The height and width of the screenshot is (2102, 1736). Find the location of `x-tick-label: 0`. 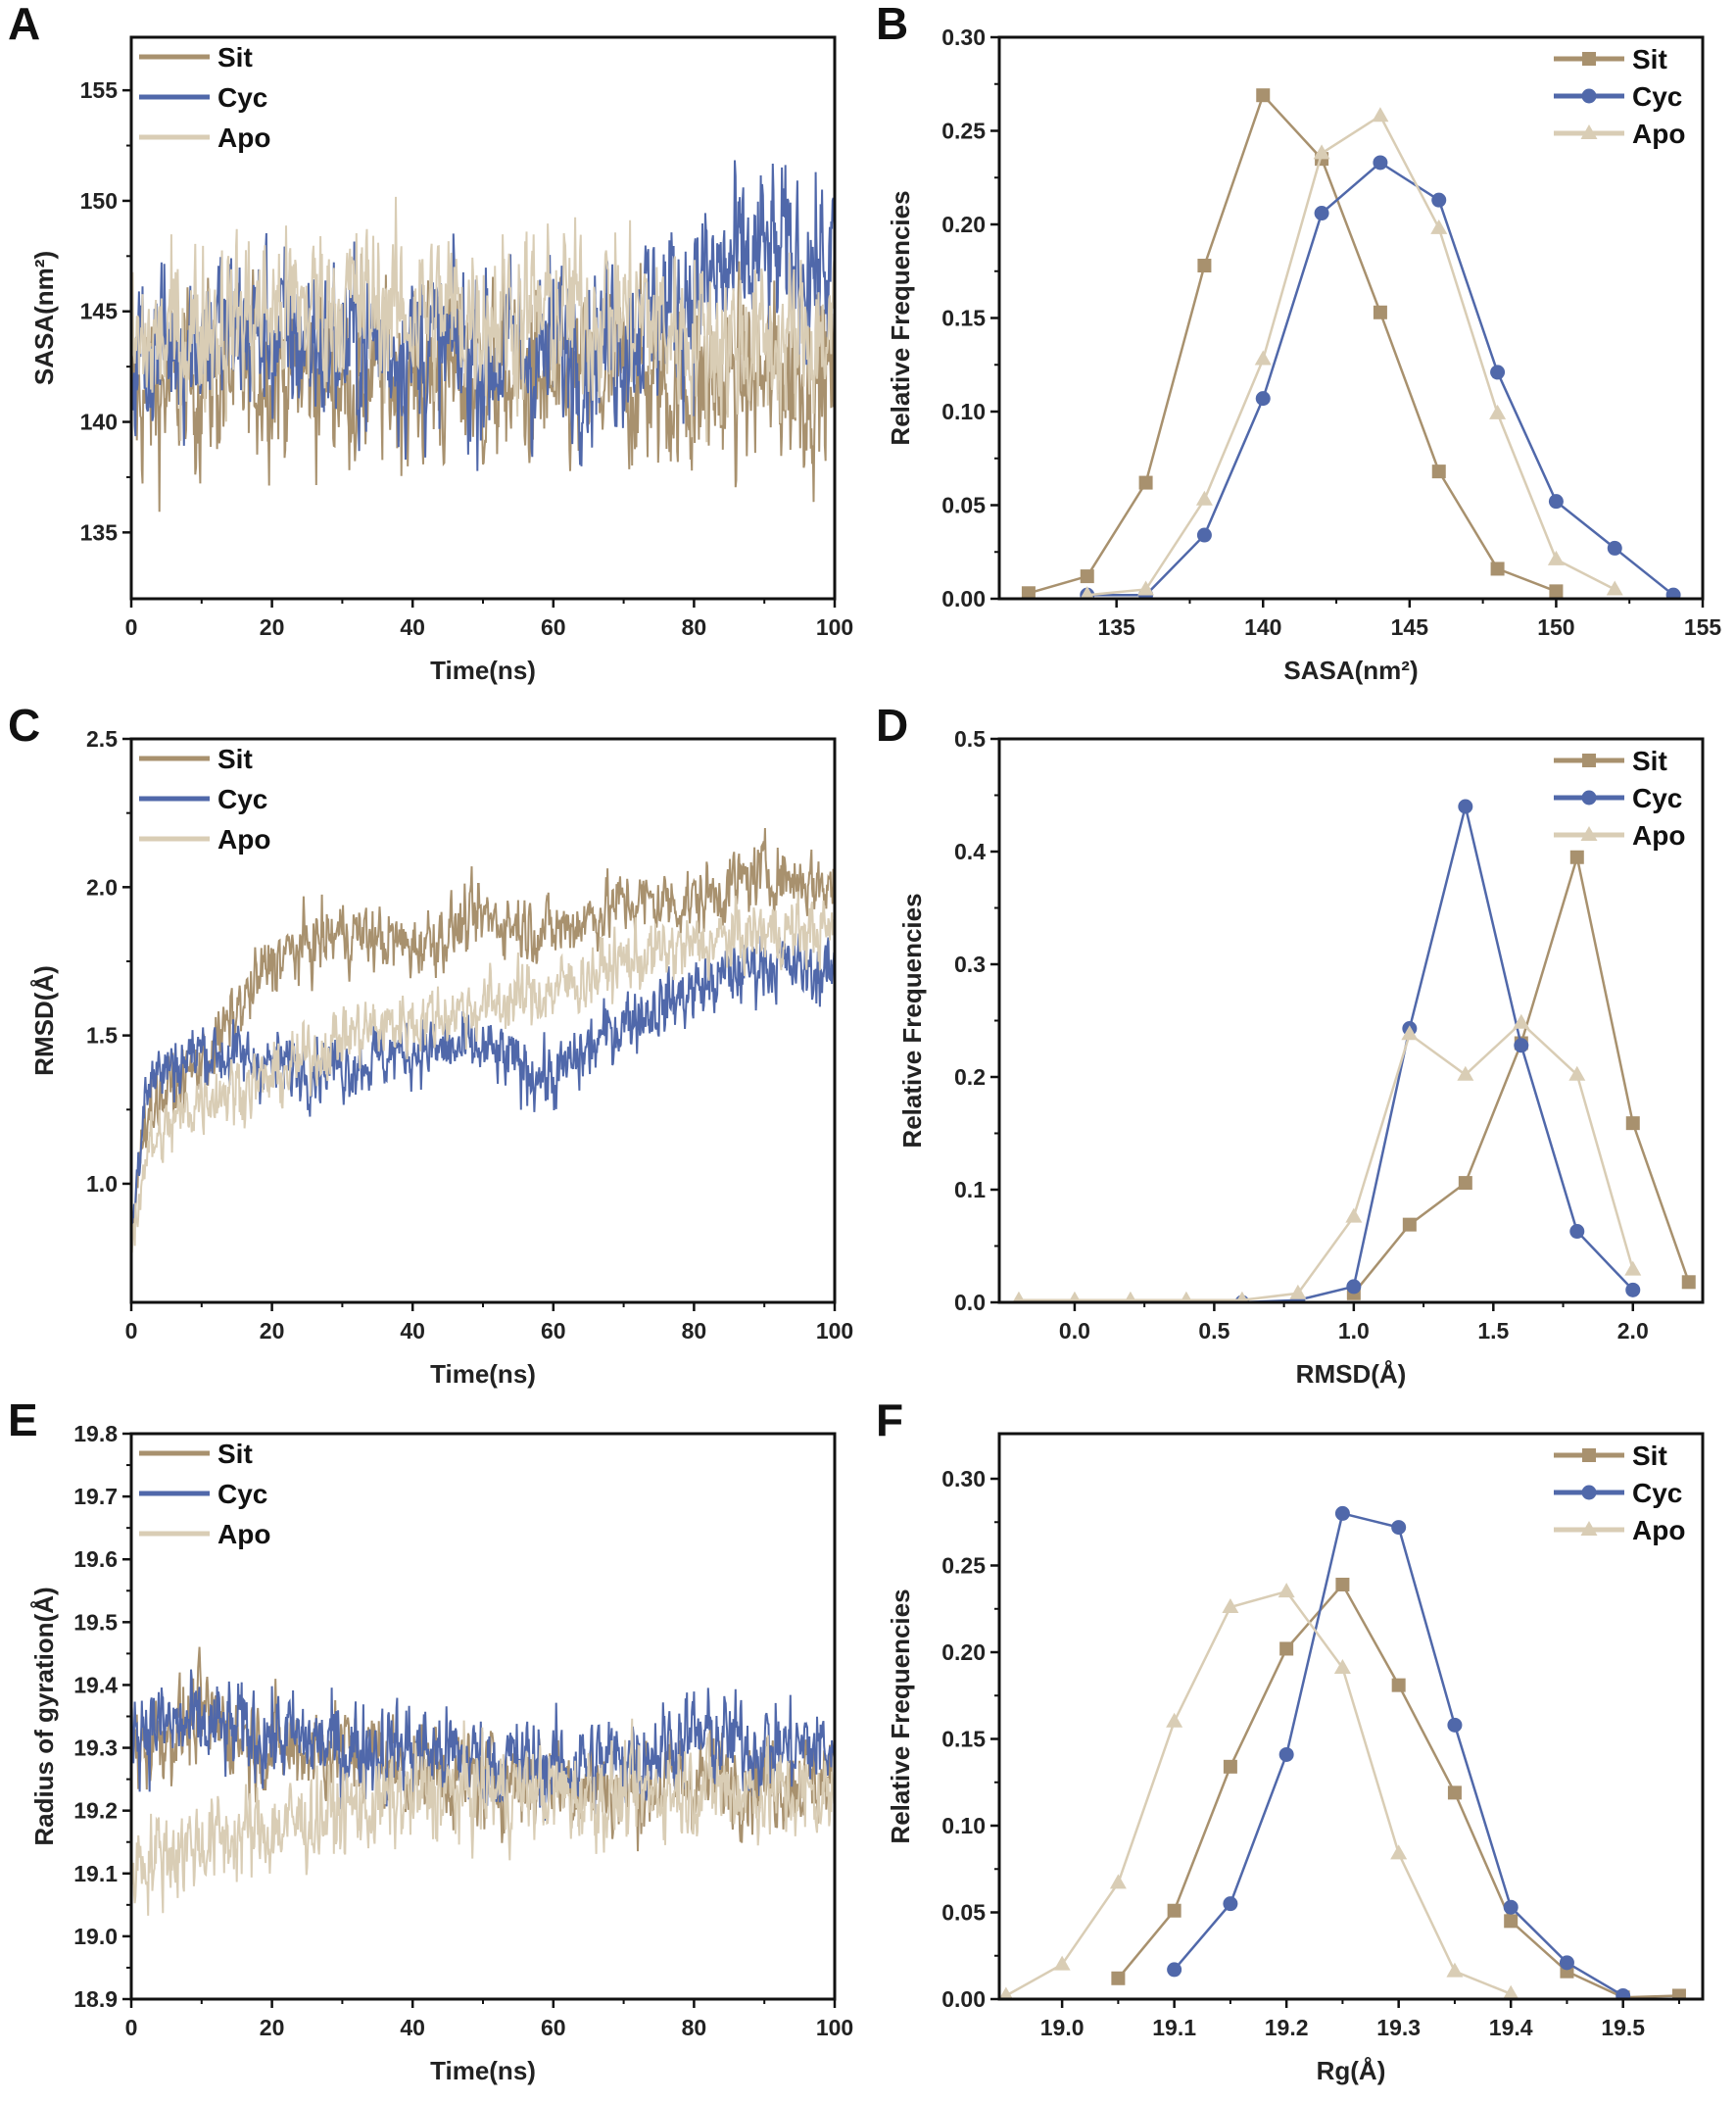

x-tick-label: 0 is located at coordinates (131, 627).